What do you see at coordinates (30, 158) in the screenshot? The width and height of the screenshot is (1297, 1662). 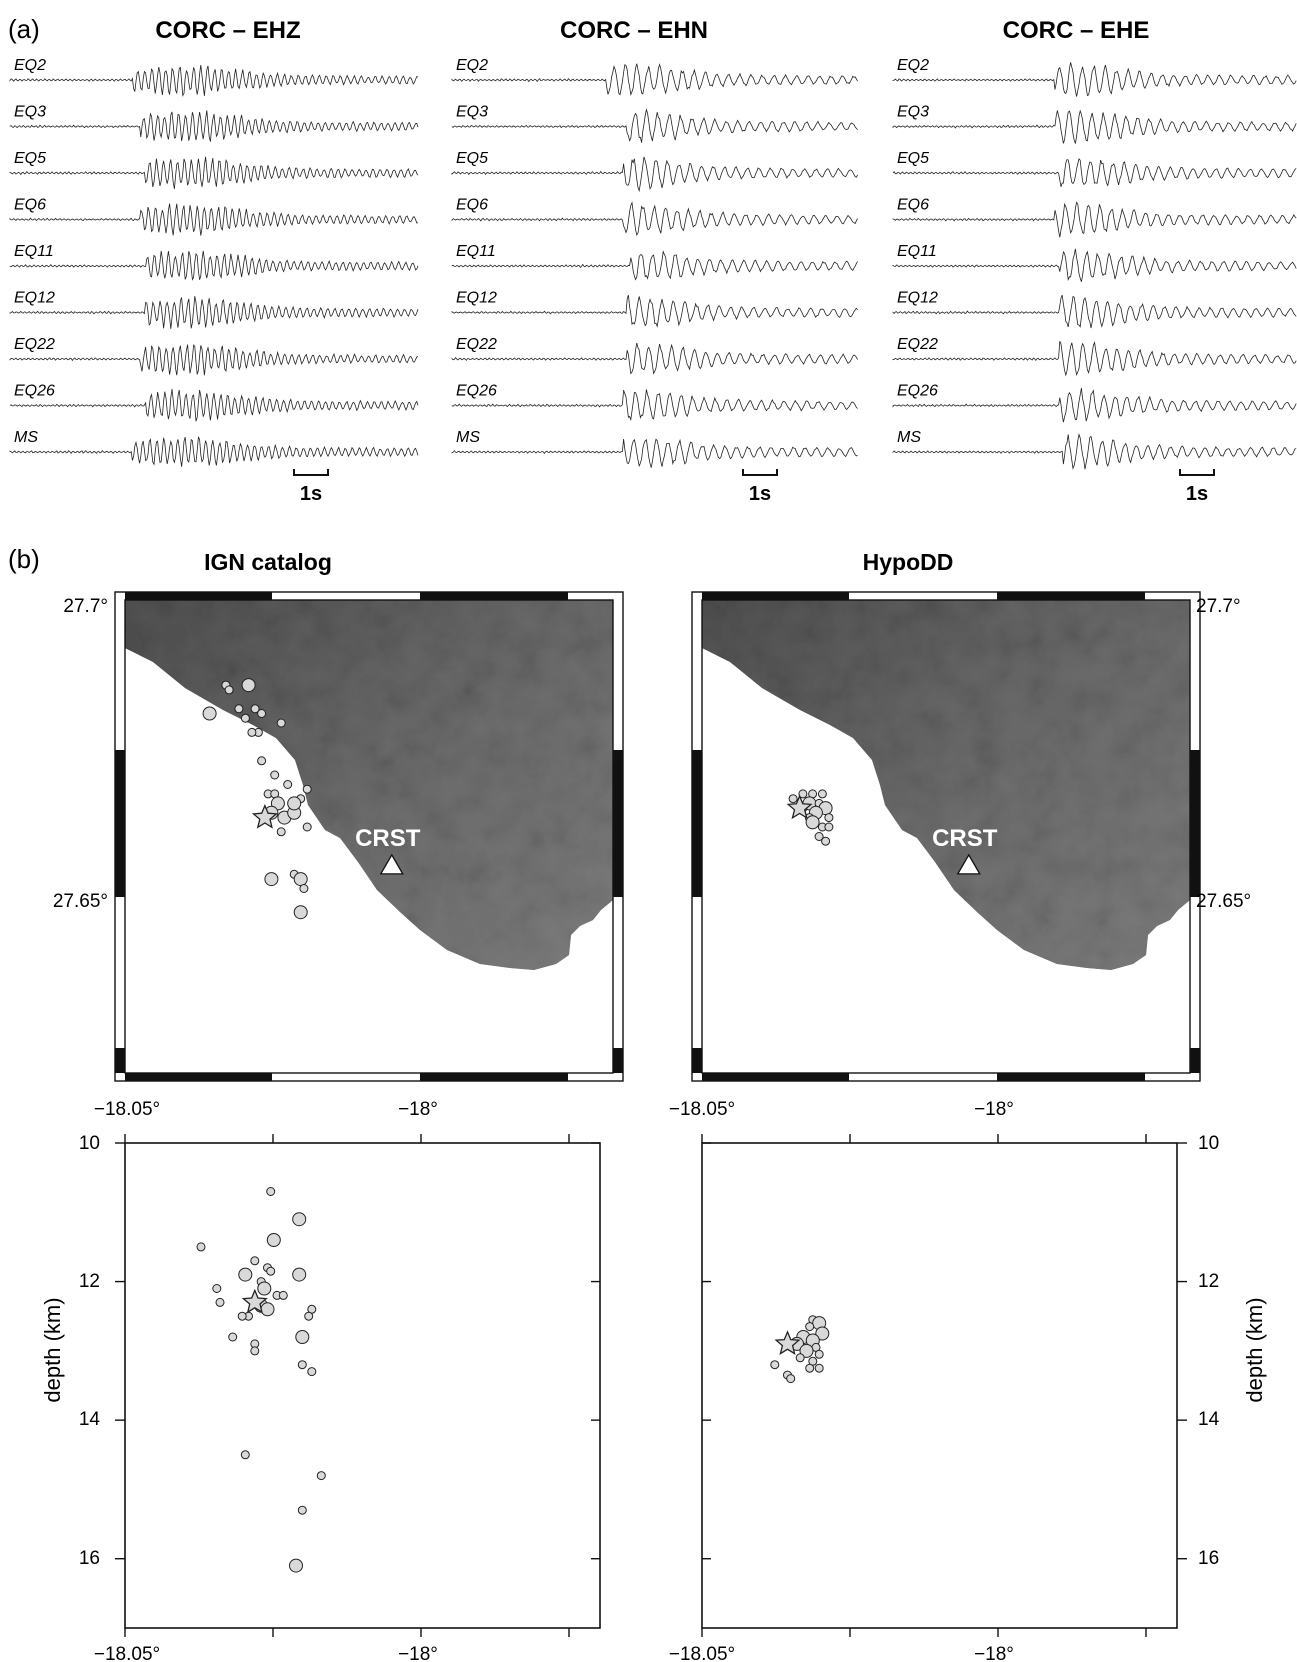 I see `trace-label: EQ5` at bounding box center [30, 158].